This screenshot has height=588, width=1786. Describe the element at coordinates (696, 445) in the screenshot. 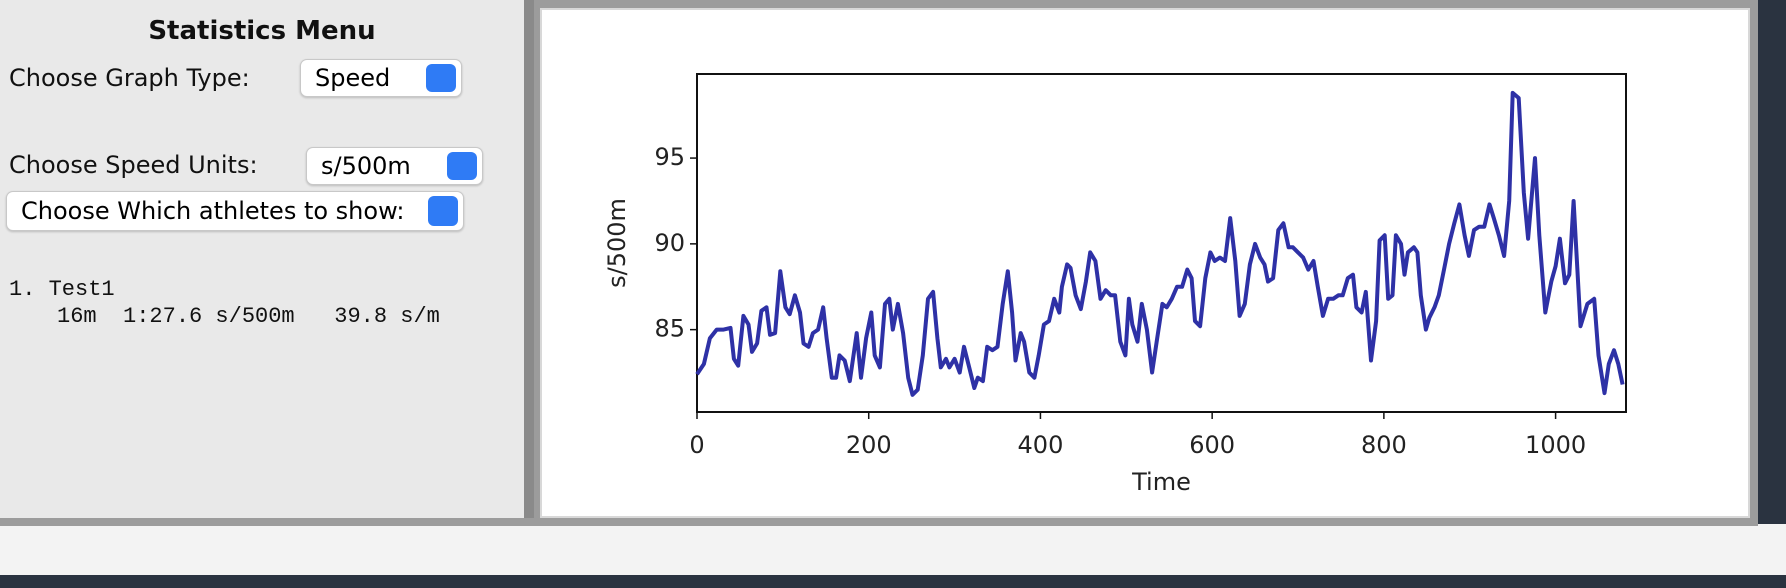

I see `x-tick-label: 0` at that location.